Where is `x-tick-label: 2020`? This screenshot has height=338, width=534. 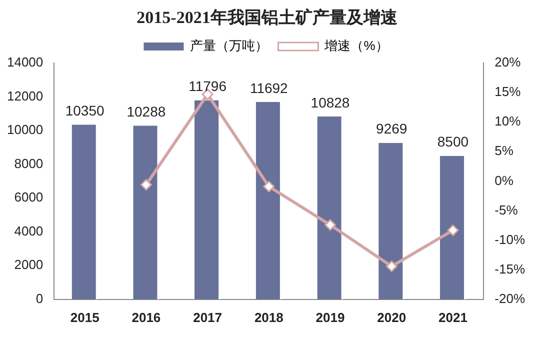
x-tick-label: 2020 is located at coordinates (391, 317).